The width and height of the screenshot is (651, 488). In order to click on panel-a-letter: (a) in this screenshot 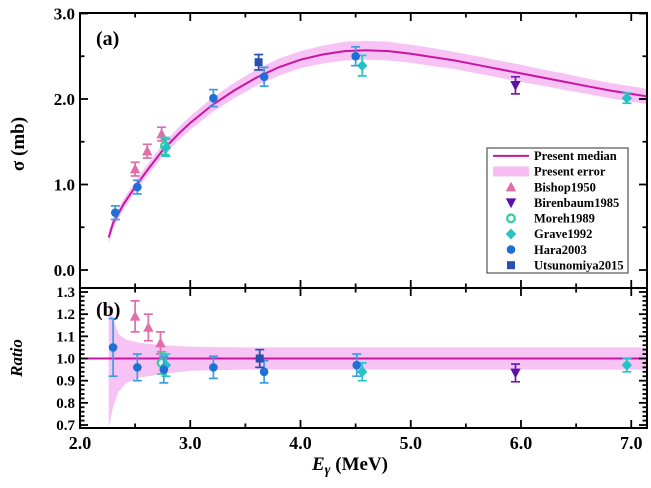, I will do `click(107, 39)`.